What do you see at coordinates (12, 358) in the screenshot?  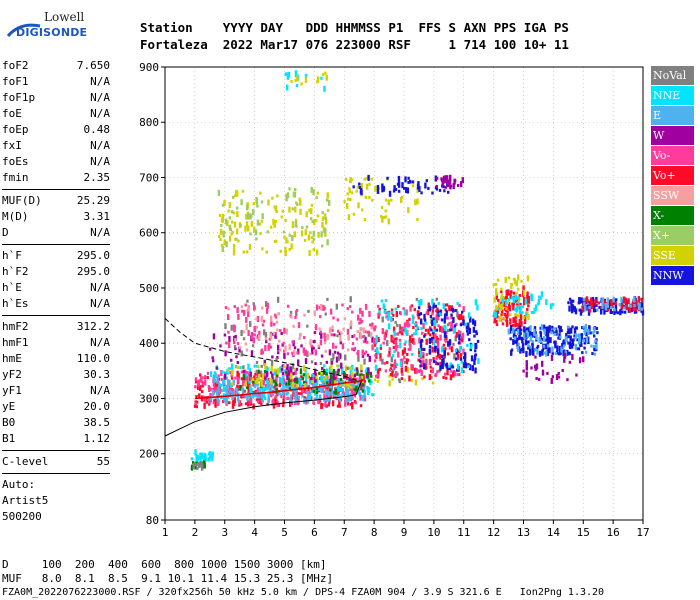 I see `param-name: hmE` at bounding box center [12, 358].